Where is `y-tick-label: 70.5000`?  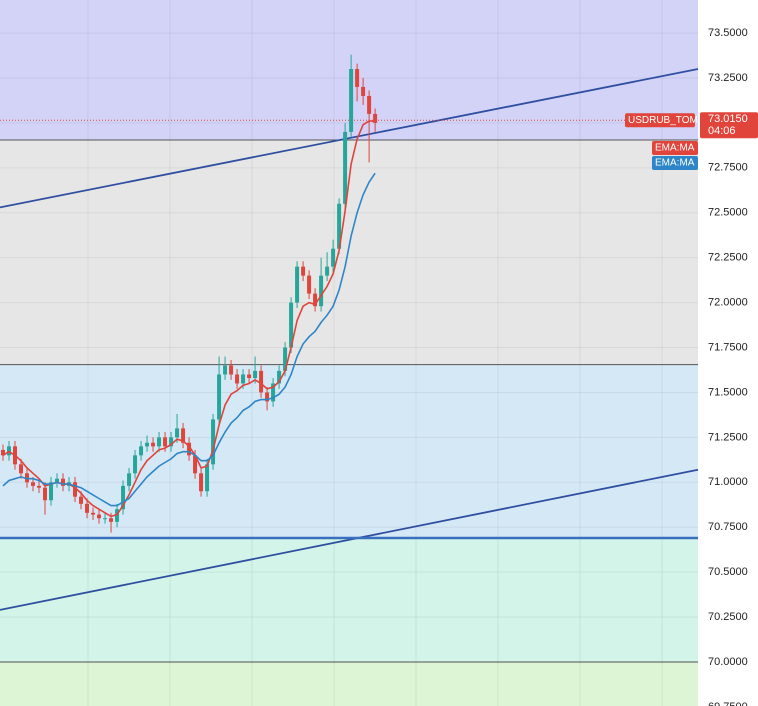
y-tick-label: 70.5000 is located at coordinates (728, 572).